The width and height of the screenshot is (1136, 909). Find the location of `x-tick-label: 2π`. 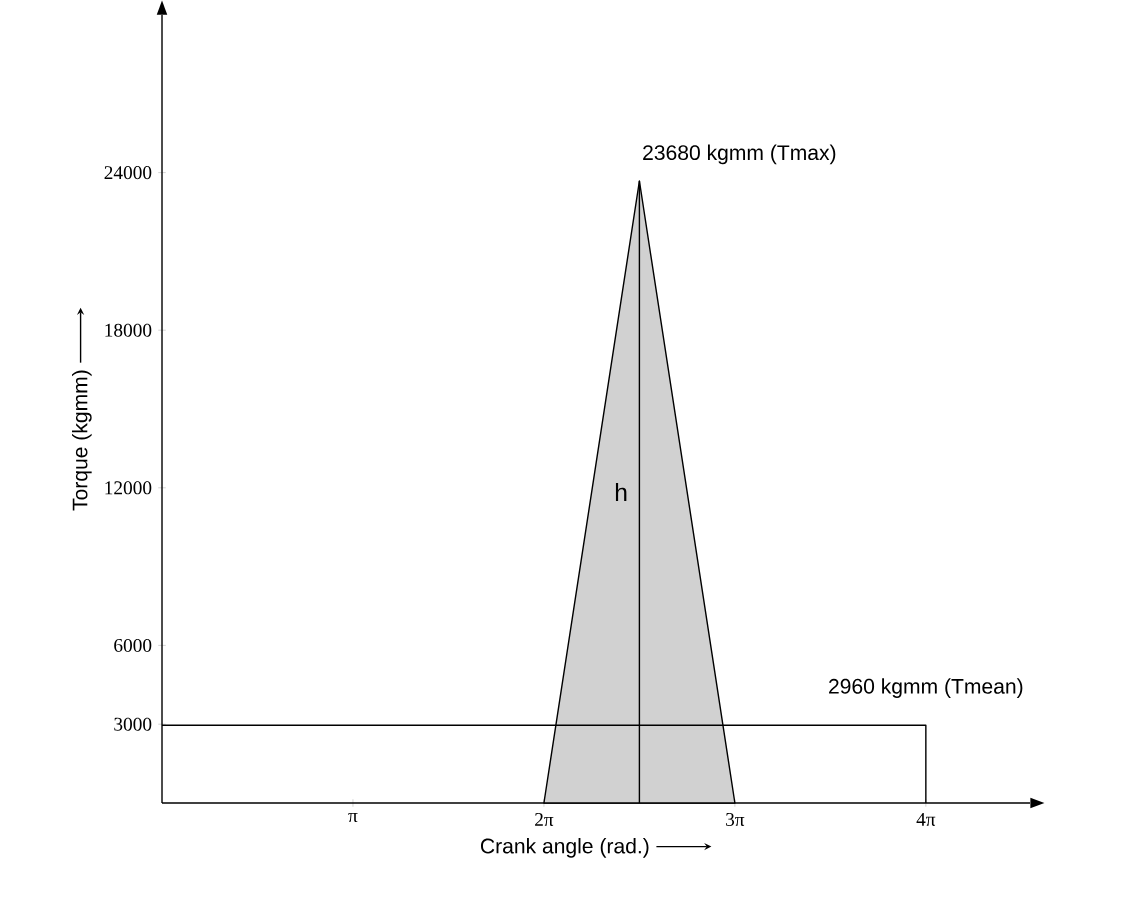

x-tick-label: 2π is located at coordinates (544, 819).